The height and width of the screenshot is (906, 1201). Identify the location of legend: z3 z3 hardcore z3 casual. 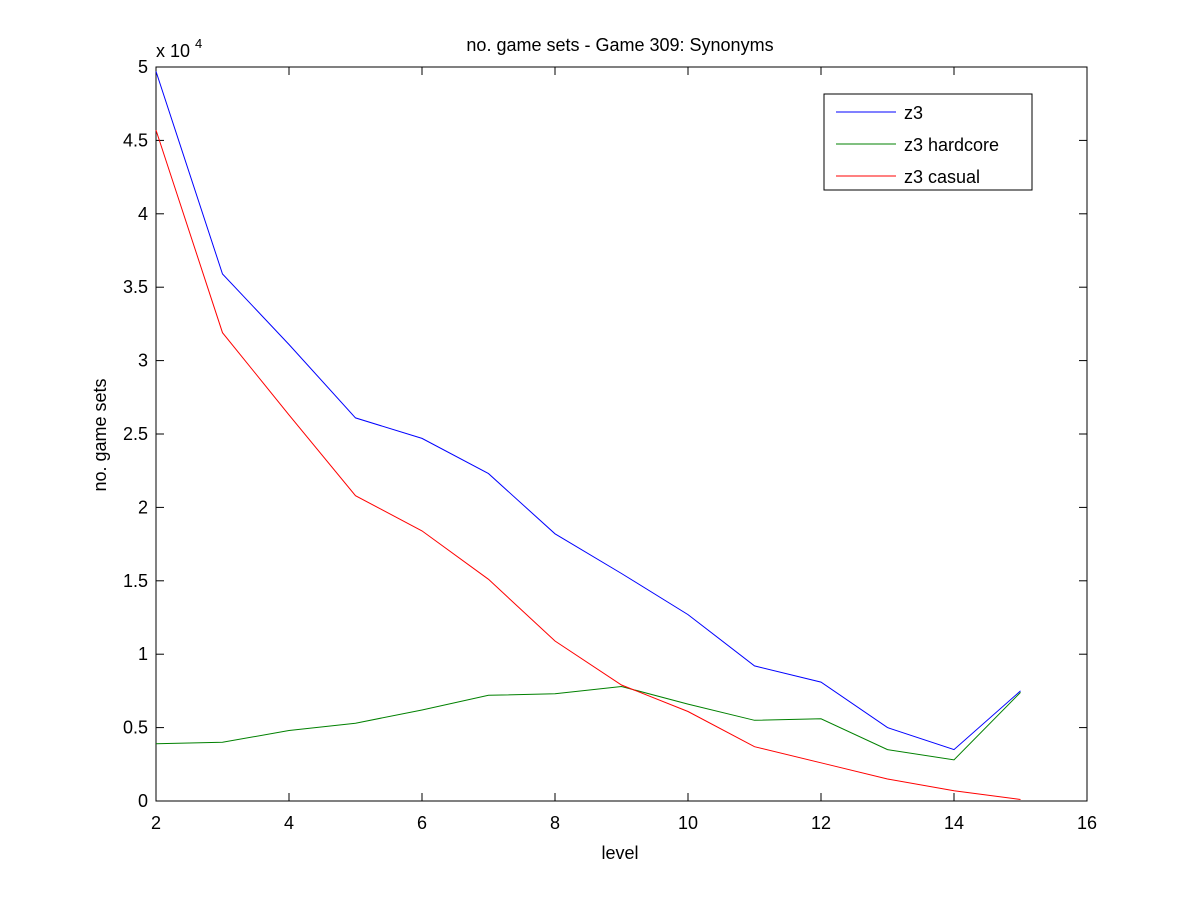
(928, 142).